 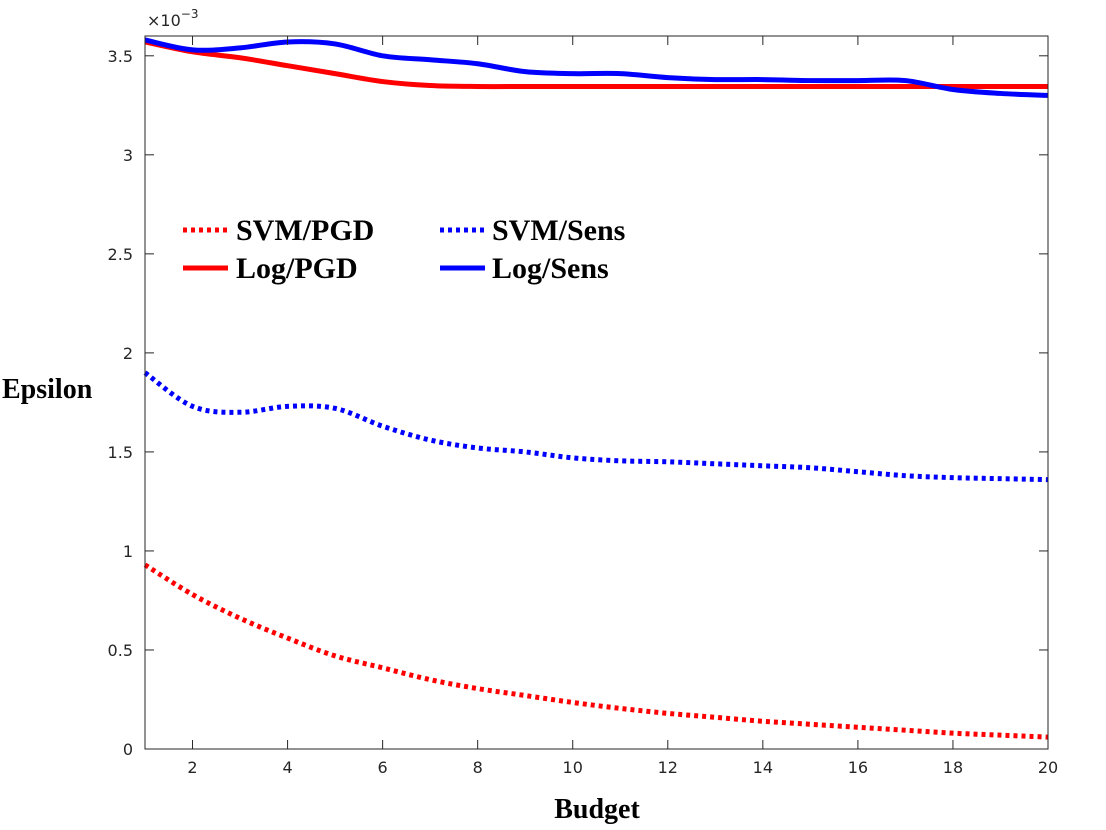 I want to click on y-tick-label: 1.5, so click(x=120, y=452).